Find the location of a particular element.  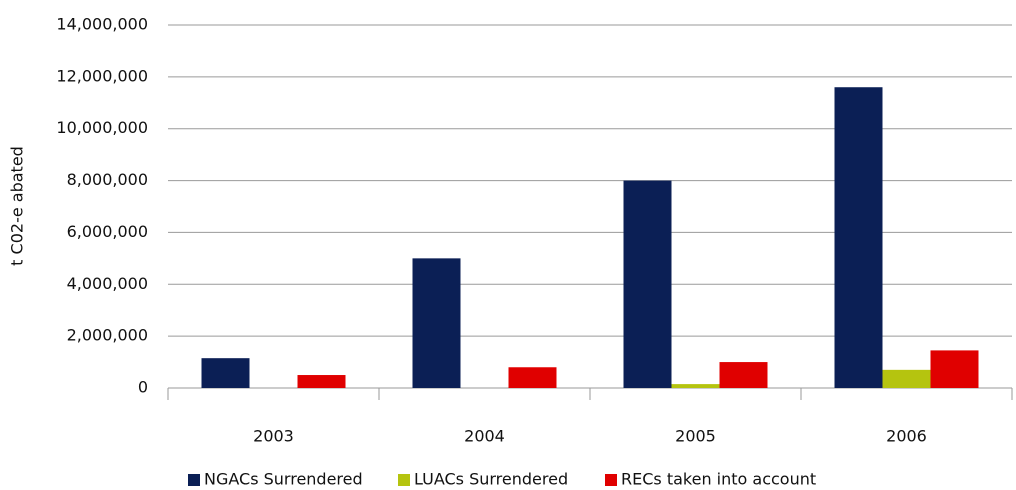

x-tick-label: 2003 is located at coordinates (273, 436).